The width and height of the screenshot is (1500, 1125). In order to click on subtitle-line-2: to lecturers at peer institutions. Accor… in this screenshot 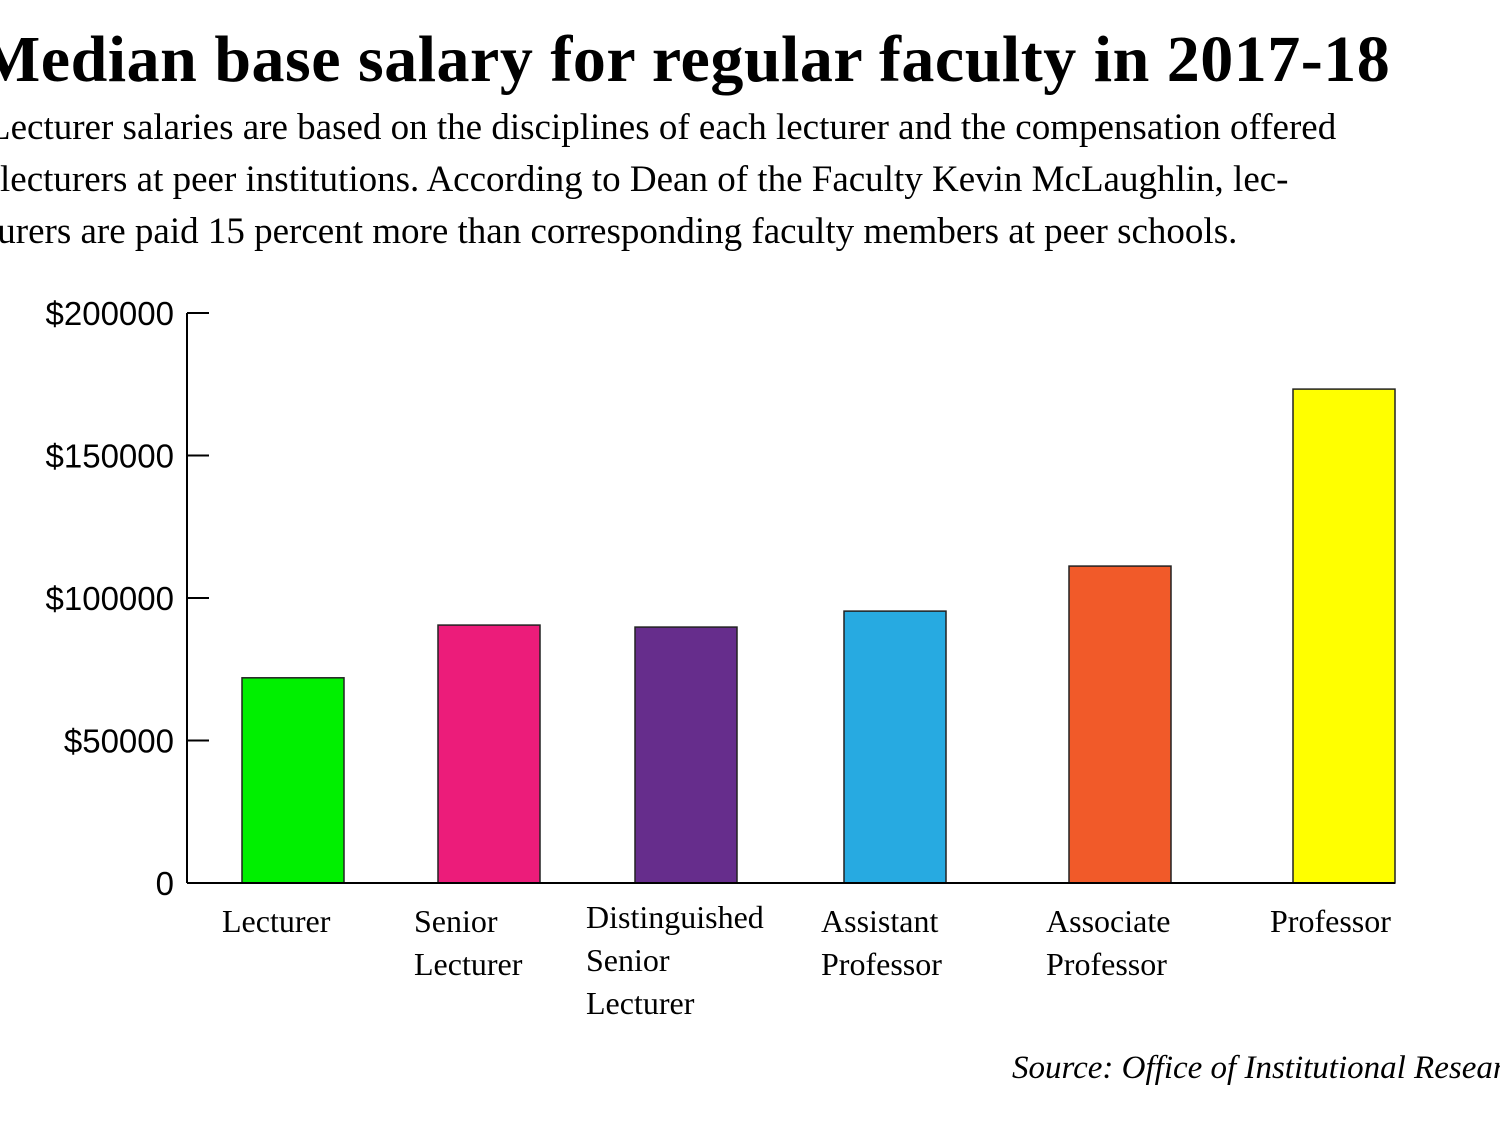, I will do `click(644, 179)`.